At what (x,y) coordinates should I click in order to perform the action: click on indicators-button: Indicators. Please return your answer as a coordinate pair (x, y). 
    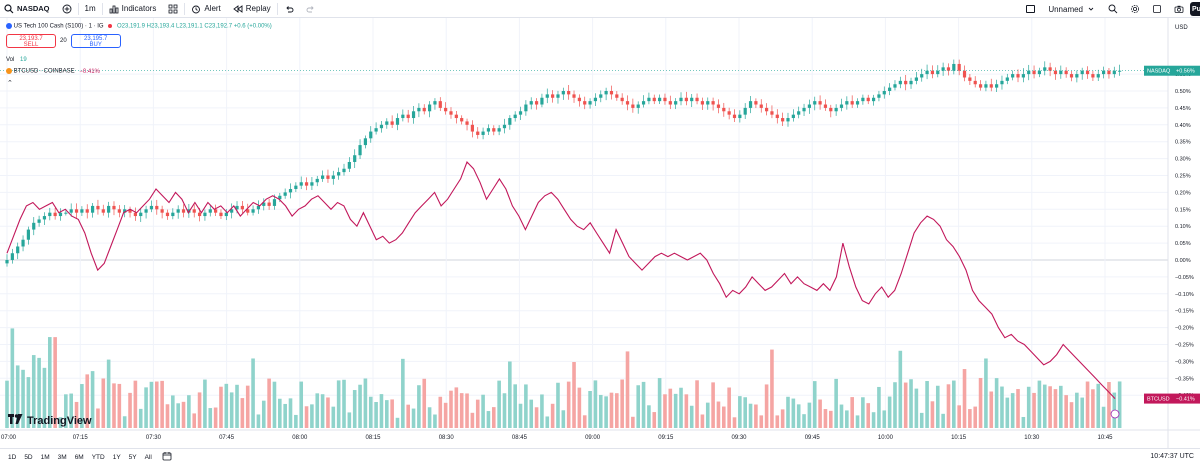
    Looking at the image, I should click on (133, 9).